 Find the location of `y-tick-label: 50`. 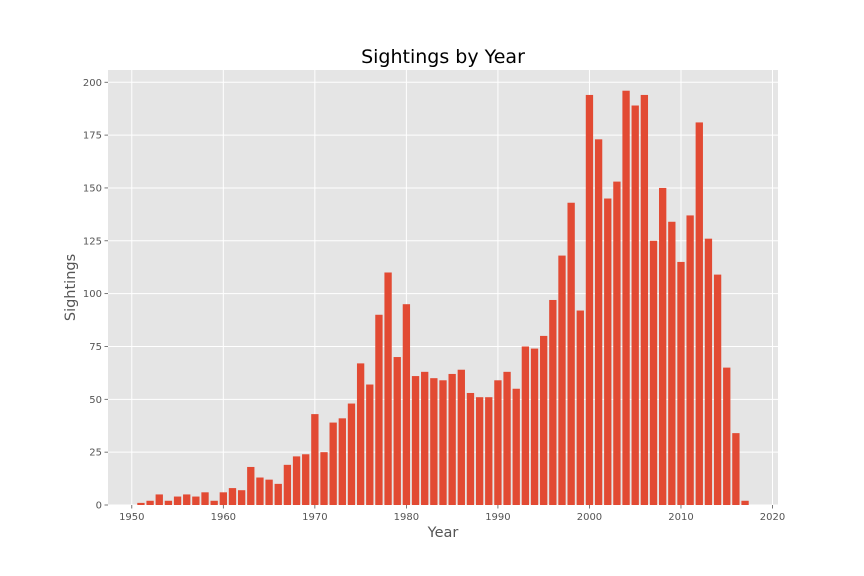

y-tick-label: 50 is located at coordinates (95, 400).